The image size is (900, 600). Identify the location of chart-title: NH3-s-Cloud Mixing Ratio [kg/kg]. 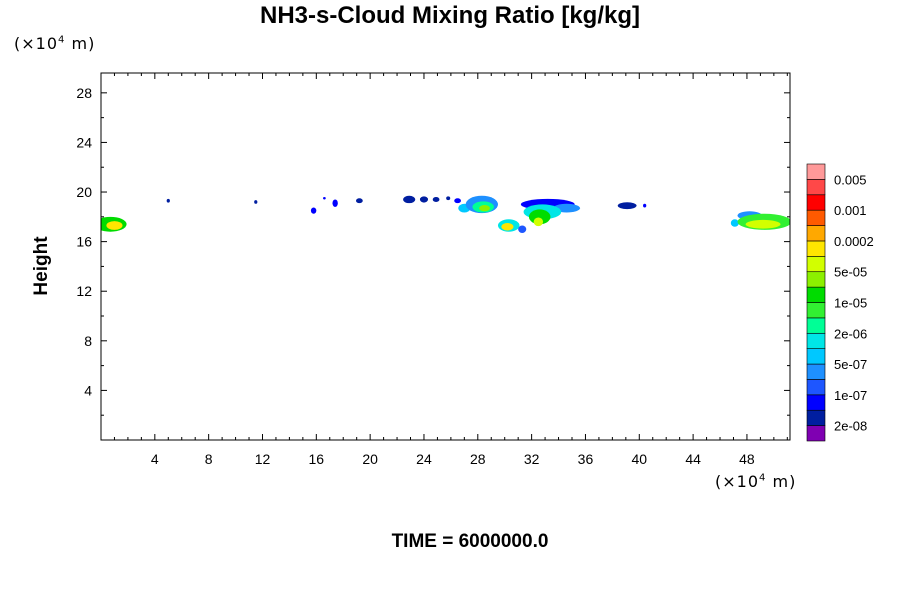
(450, 15).